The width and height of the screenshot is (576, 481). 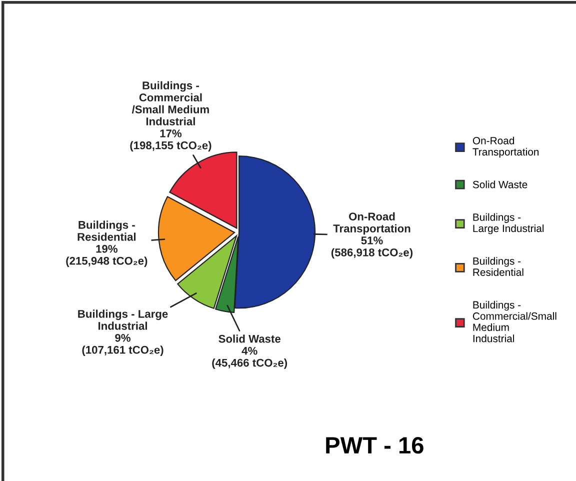 I want to click on legend-label: Buildings - Large Industrial, so click(x=508, y=223).